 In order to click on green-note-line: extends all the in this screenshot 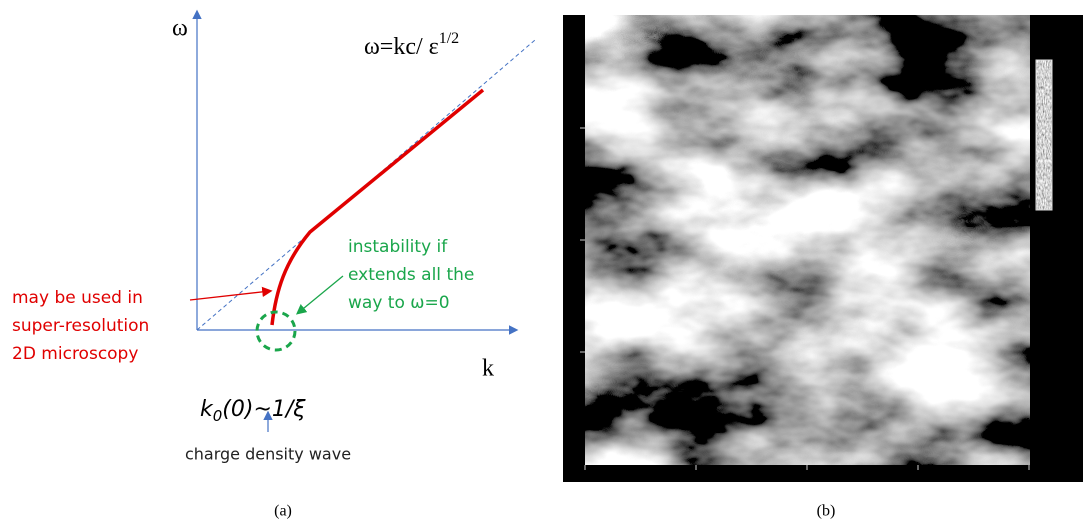, I will do `click(411, 275)`.